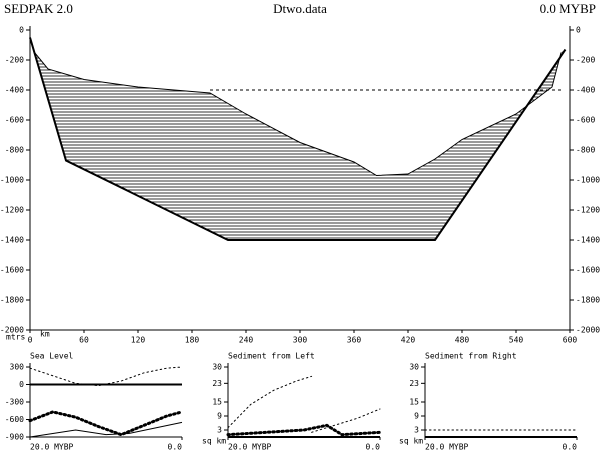 The height and width of the screenshot is (452, 600). Describe the element at coordinates (192, 340) in the screenshot. I see `x-tick-label: 180` at that location.